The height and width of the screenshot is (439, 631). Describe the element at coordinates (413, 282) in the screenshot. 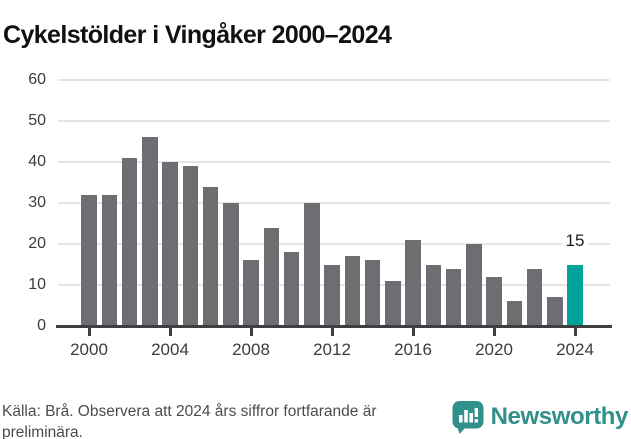

I see `bar-2016` at that location.